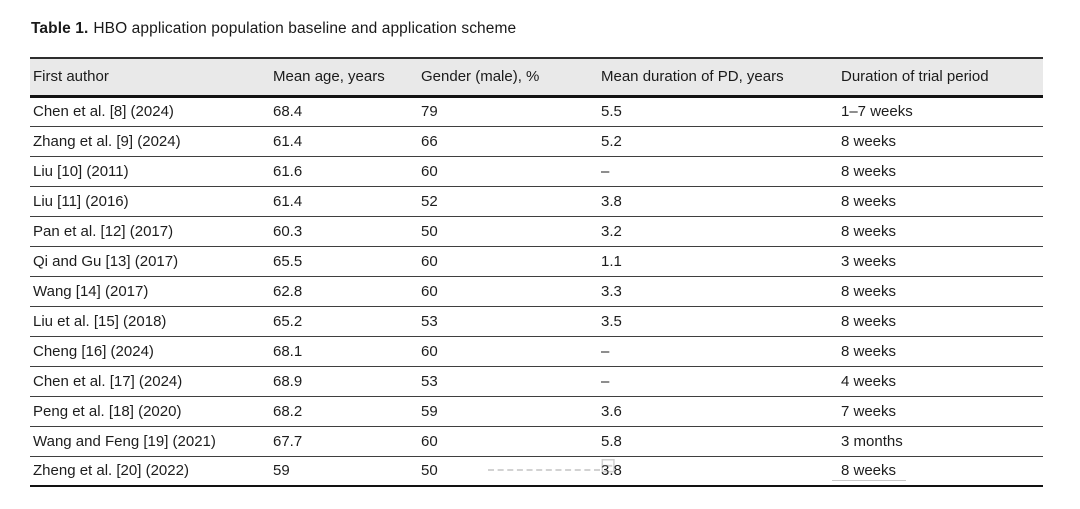 The image size is (1080, 509). I want to click on table-cell: 4 weeks, so click(940, 381).